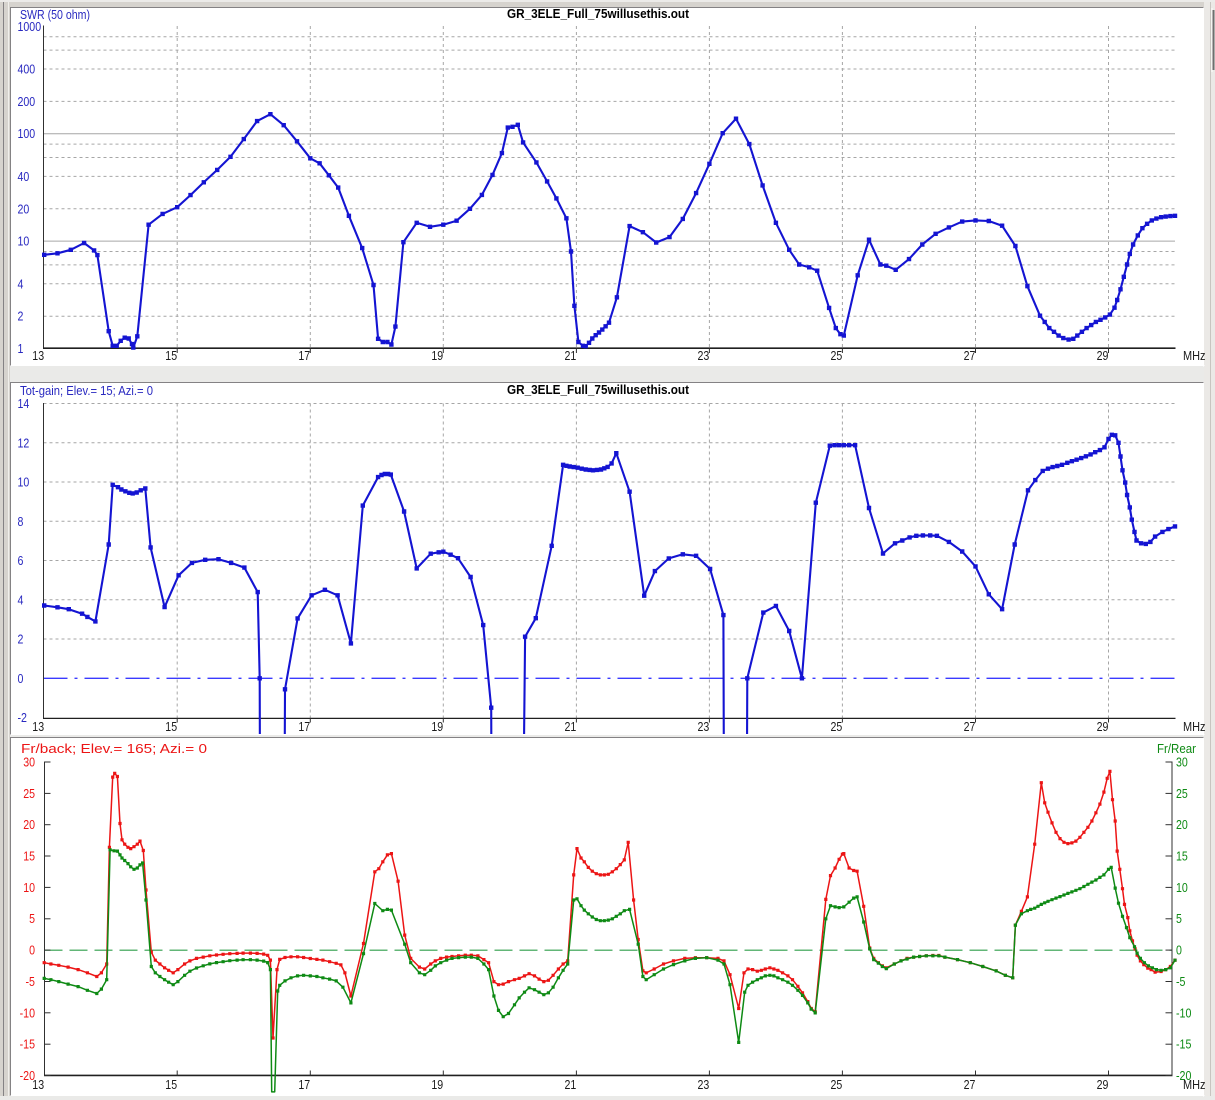 The image size is (1215, 1100). Describe the element at coordinates (30, 27) in the screenshot. I see `svg-text: 1000` at that location.